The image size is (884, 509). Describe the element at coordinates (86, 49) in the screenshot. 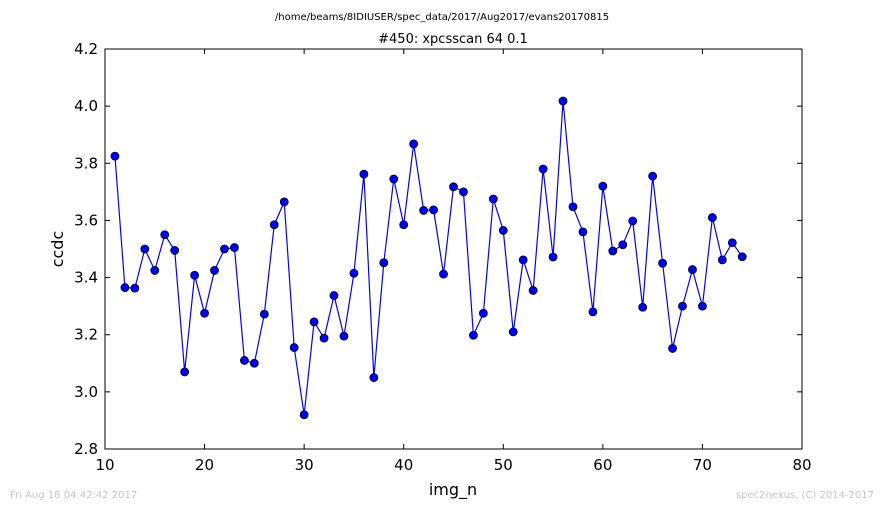

I see `y-tick-label: 4.2` at that location.